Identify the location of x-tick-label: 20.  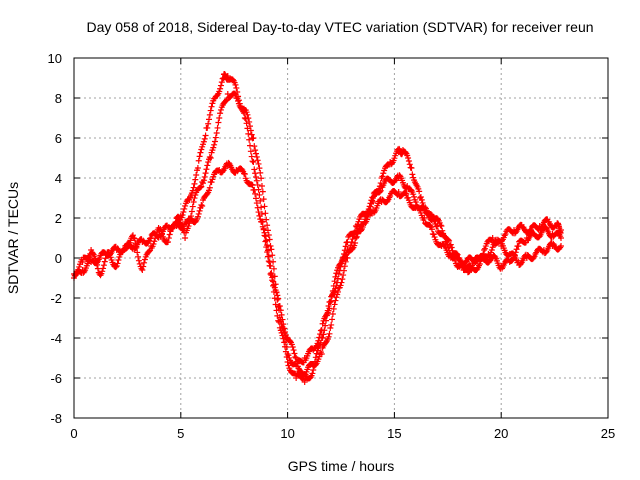
(501, 433).